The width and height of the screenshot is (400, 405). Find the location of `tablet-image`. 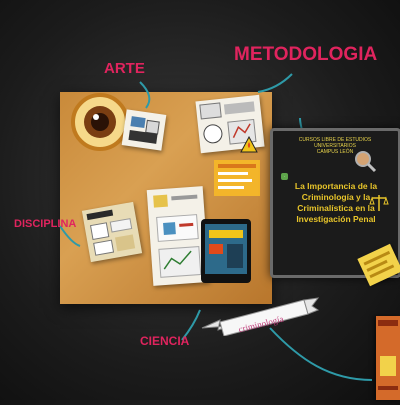

tablet-image is located at coordinates (226, 251).